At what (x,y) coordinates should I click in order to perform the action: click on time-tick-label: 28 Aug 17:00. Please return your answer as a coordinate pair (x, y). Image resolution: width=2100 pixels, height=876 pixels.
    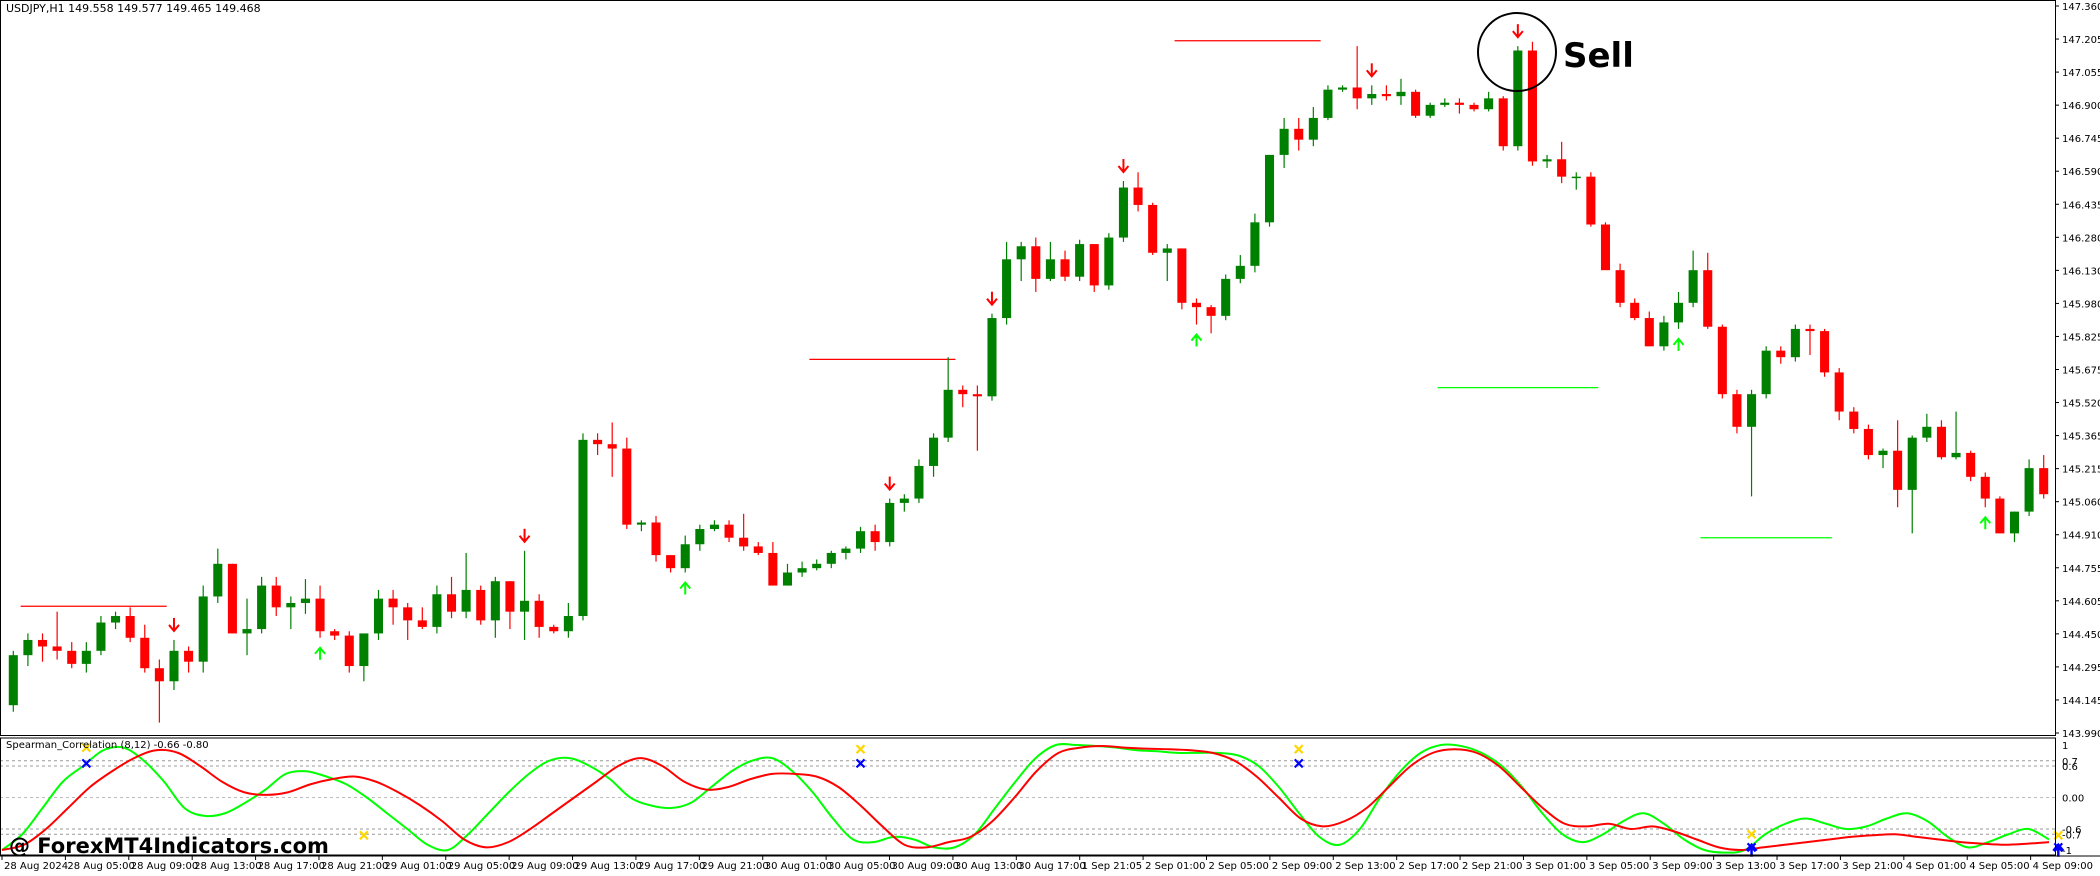
    Looking at the image, I should click on (291, 866).